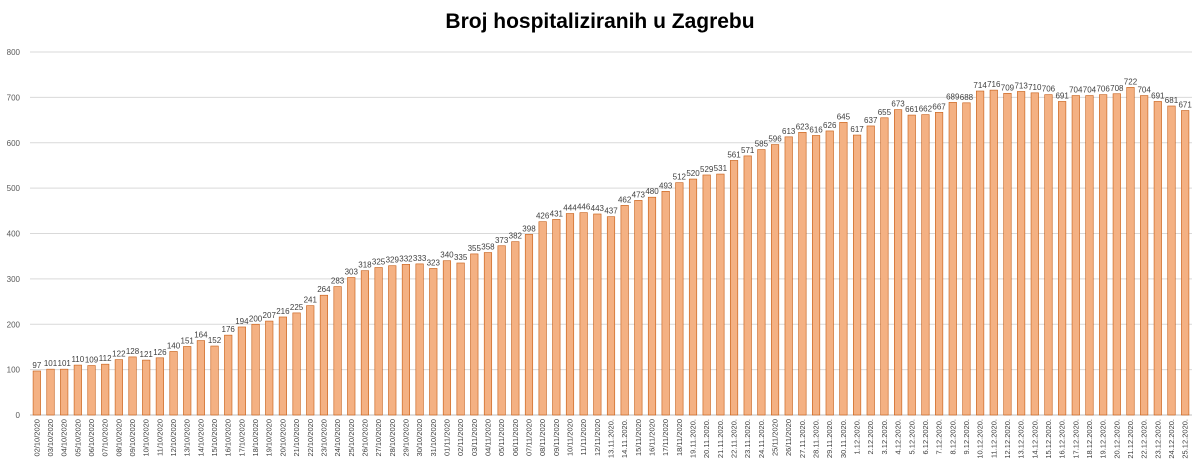  Describe the element at coordinates (419, 438) in the screenshot. I see `x-tick-label: 30/10/2020` at that location.